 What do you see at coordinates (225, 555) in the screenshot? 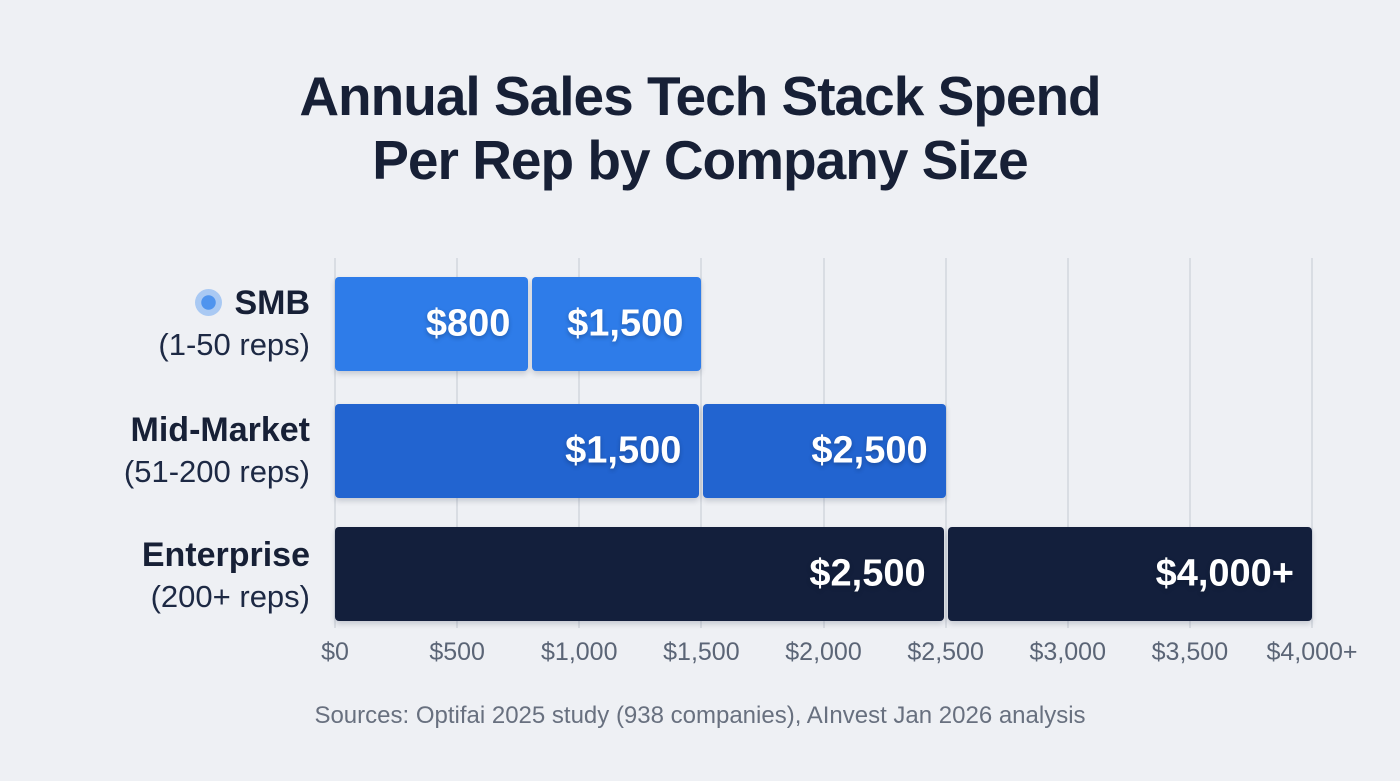
I see `category-label-enterprise-name: Enterprise` at bounding box center [225, 555].